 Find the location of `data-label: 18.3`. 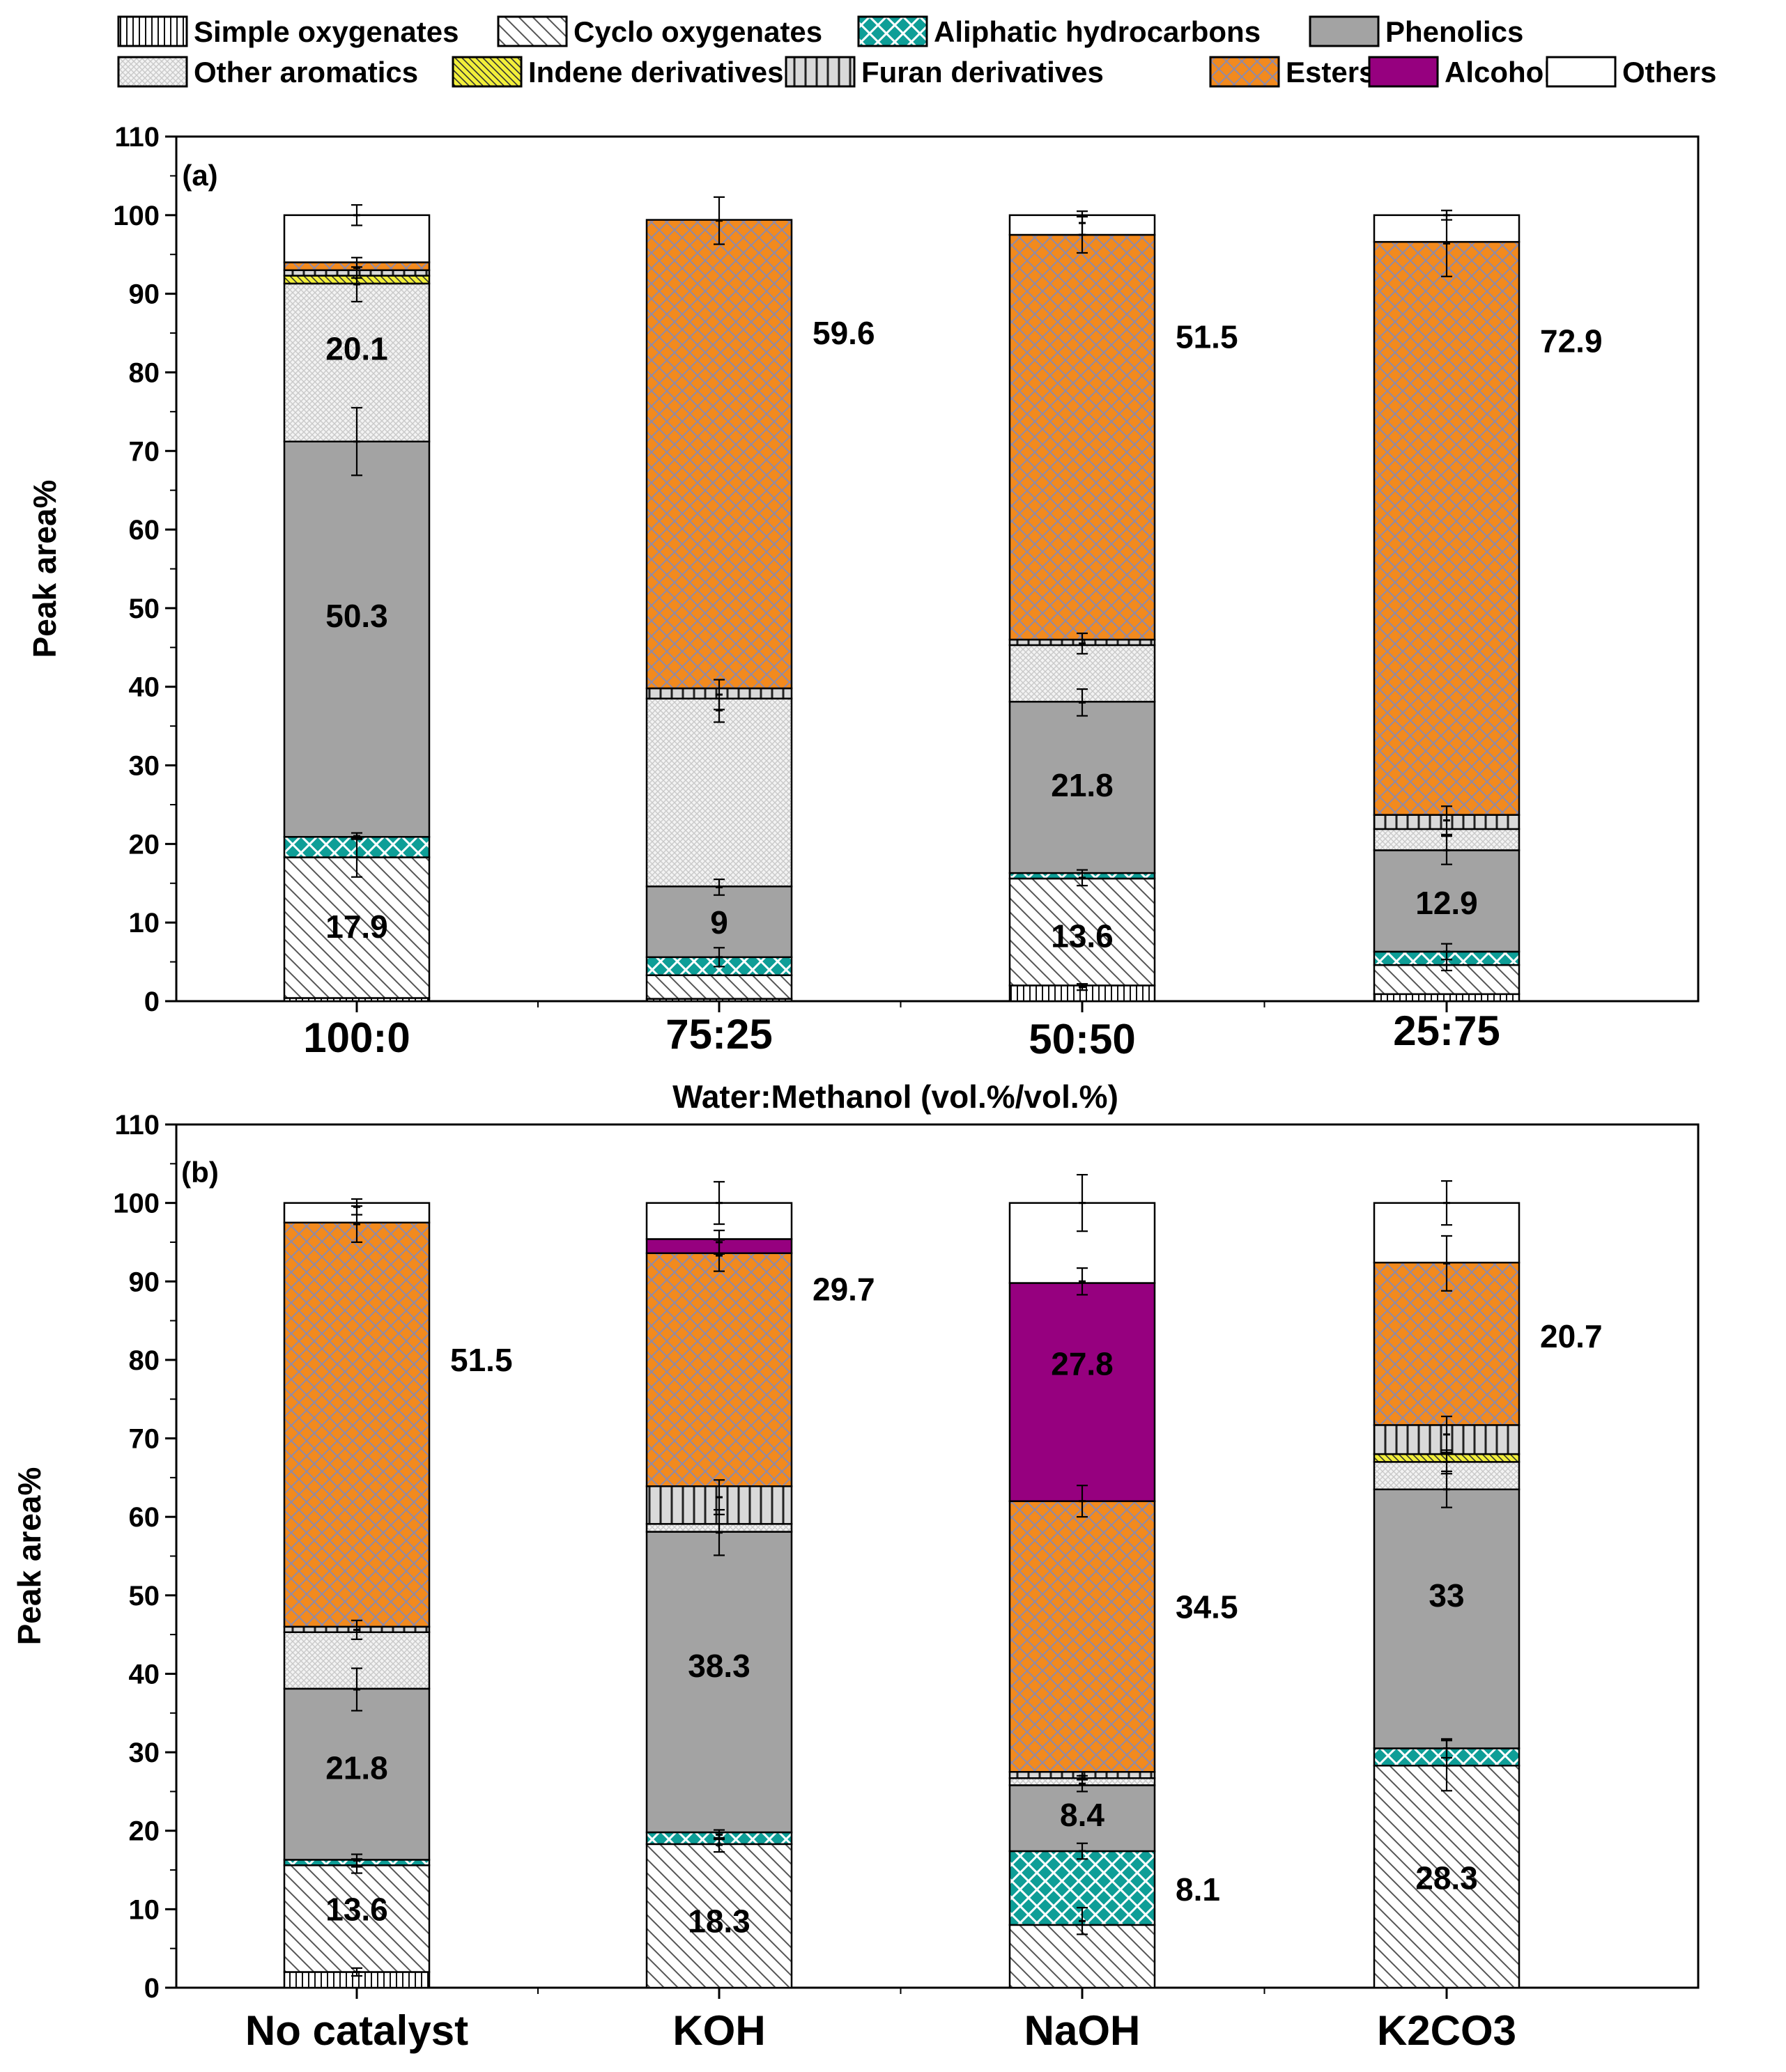

data-label: 18.3 is located at coordinates (719, 1921).